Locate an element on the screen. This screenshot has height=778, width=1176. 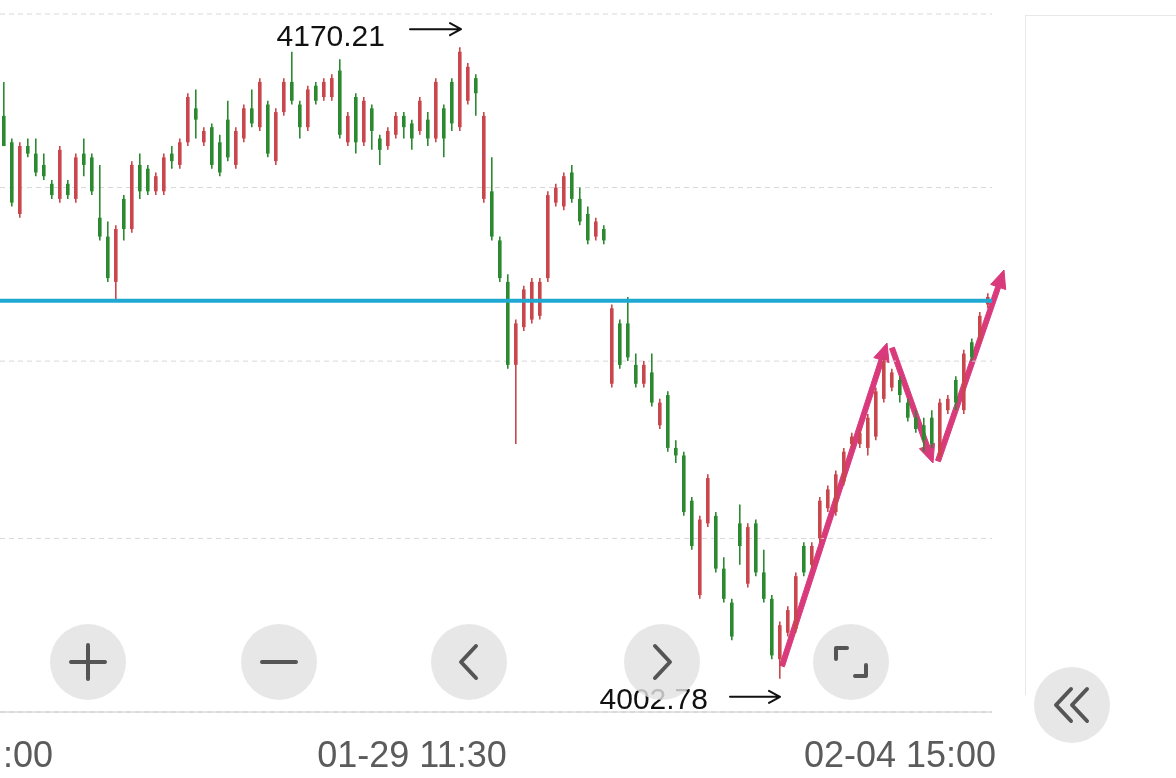
text: 4002.78 is located at coordinates (653, 698).